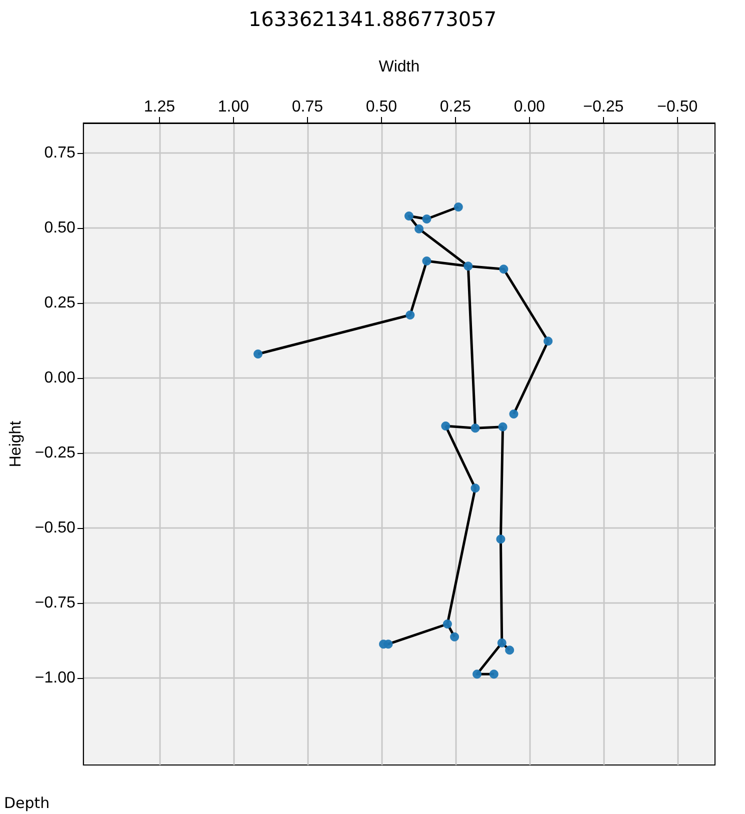 This screenshot has height=814, width=745. What do you see at coordinates (399, 67) in the screenshot?
I see `x-axis-title: Width` at bounding box center [399, 67].